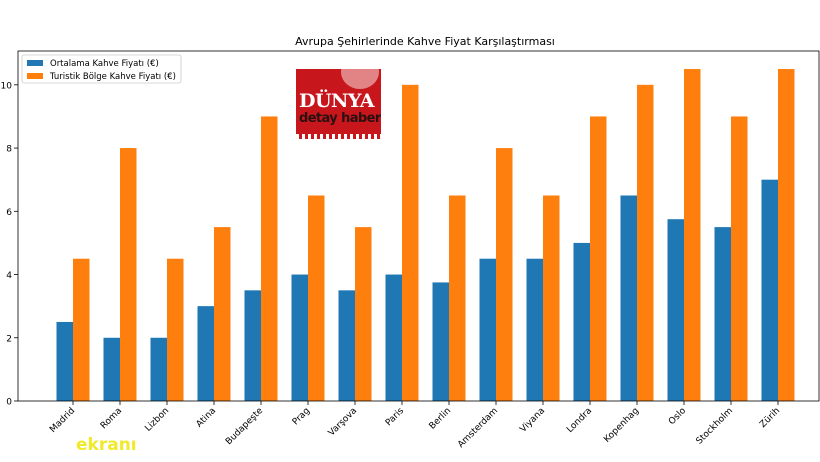 The width and height of the screenshot is (820, 462). Describe the element at coordinates (478, 428) in the screenshot. I see `x-tick-label: Amsterdam` at that location.